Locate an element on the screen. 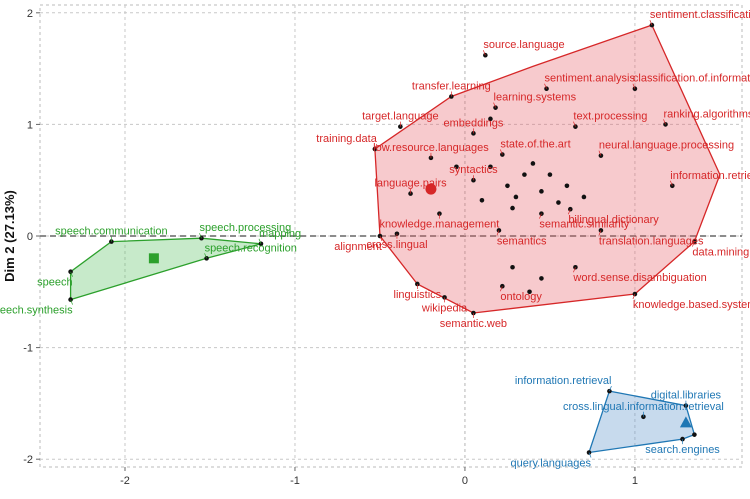 This screenshot has height=499, width=750. y-tick-label: 0 is located at coordinates (30, 237).